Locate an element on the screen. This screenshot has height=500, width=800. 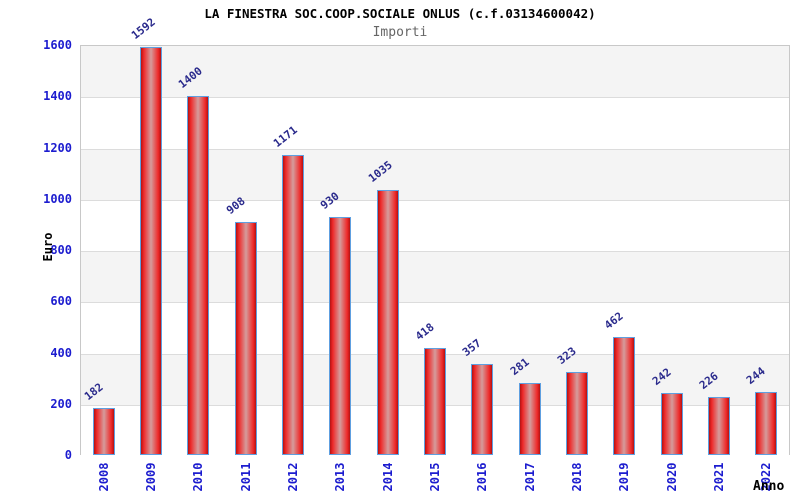
y-tick-label: 1000 is located at coordinates (57, 198).